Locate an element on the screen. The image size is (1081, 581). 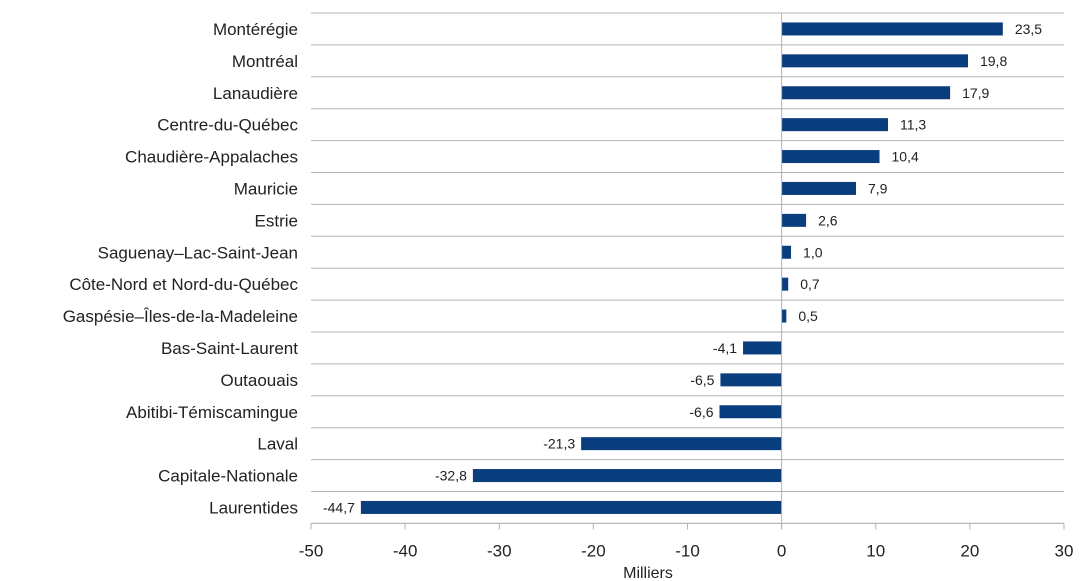
category-label: Capitale-Nationale is located at coordinates (228, 476).